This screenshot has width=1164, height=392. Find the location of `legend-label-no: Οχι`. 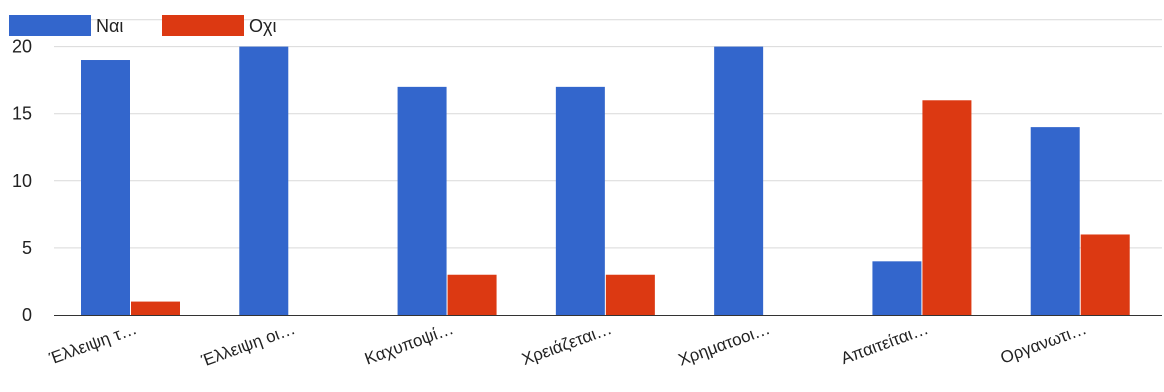

legend-label-no: Οχι is located at coordinates (262, 26).